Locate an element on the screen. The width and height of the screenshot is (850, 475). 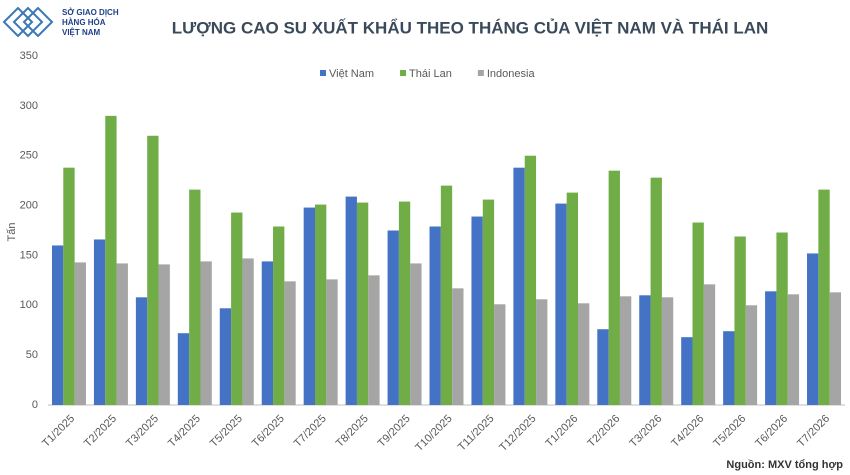
x-tick-label: T3/2026 is located at coordinates (645, 431).